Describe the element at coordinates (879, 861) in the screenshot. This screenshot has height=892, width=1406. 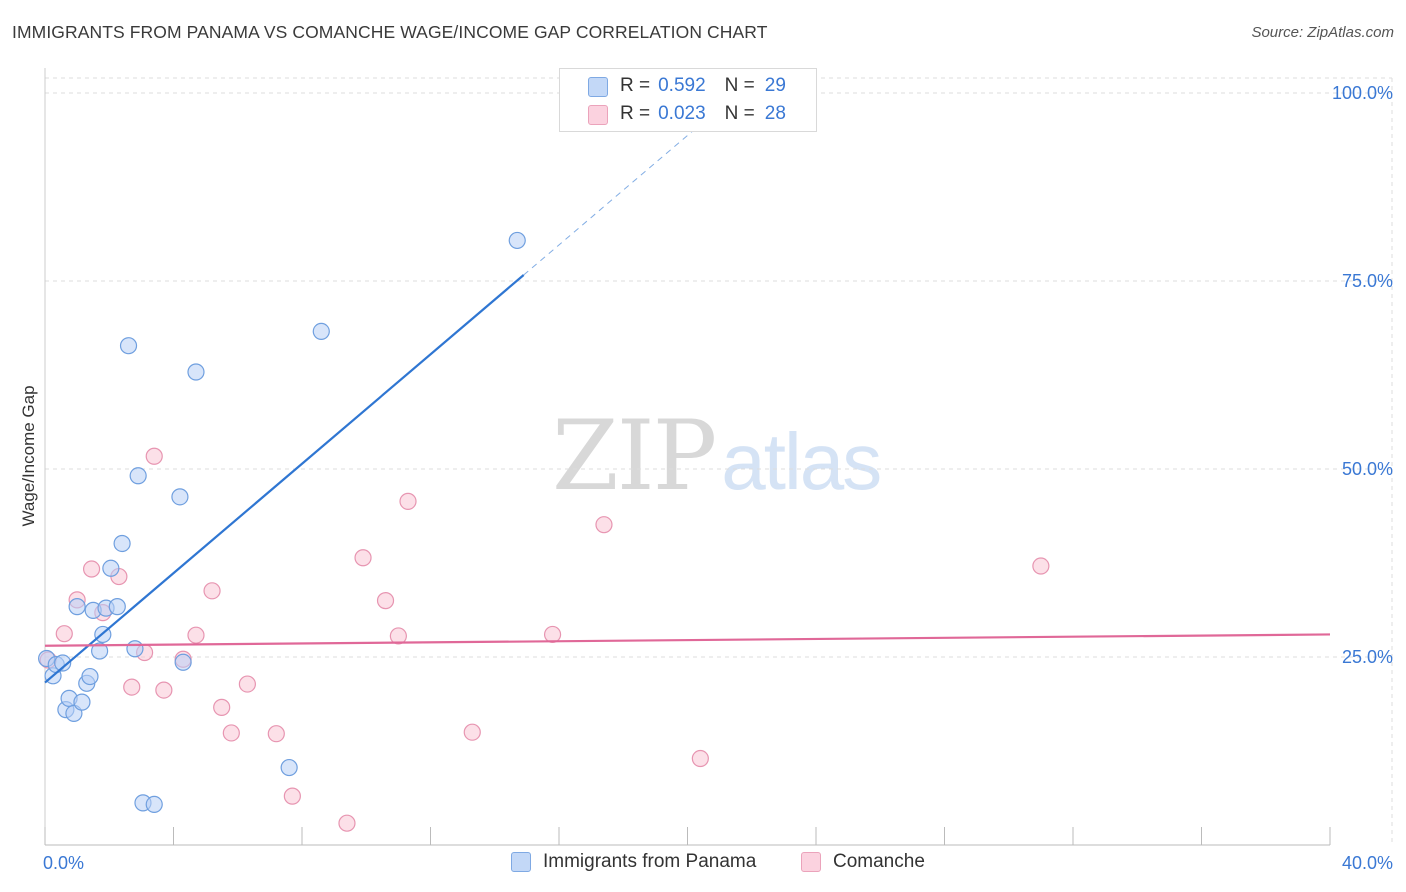
I see `legend-label-comanche: Comanche` at that location.